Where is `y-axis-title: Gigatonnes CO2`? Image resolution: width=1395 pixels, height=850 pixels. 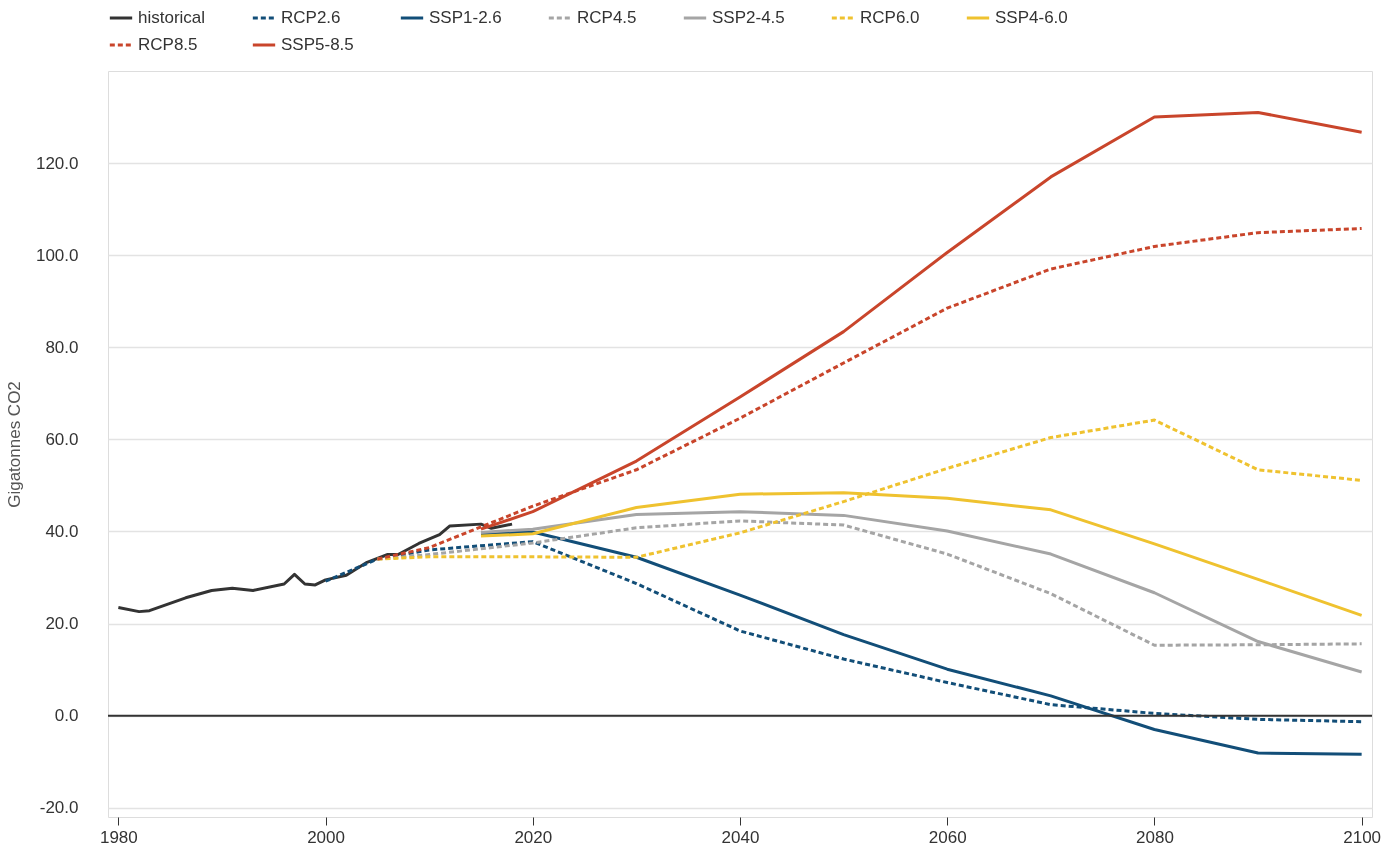 y-axis-title: Gigatonnes CO2 is located at coordinates (14, 444).